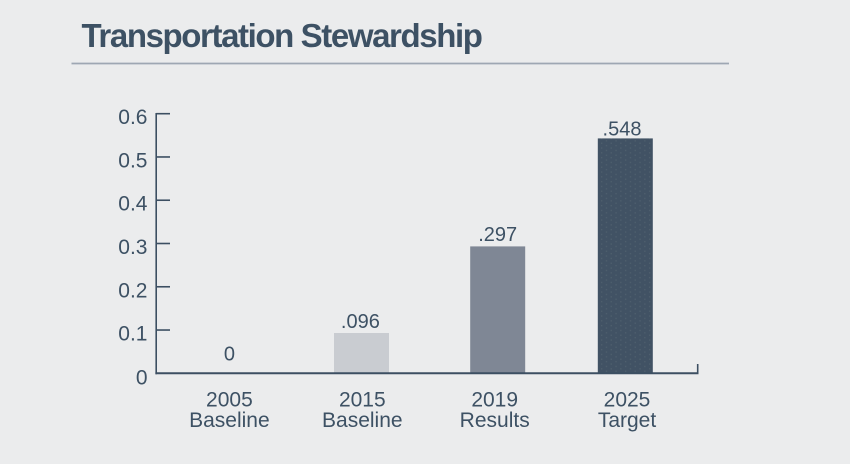 This screenshot has height=464, width=850. I want to click on svg-text: .548, so click(622, 130).